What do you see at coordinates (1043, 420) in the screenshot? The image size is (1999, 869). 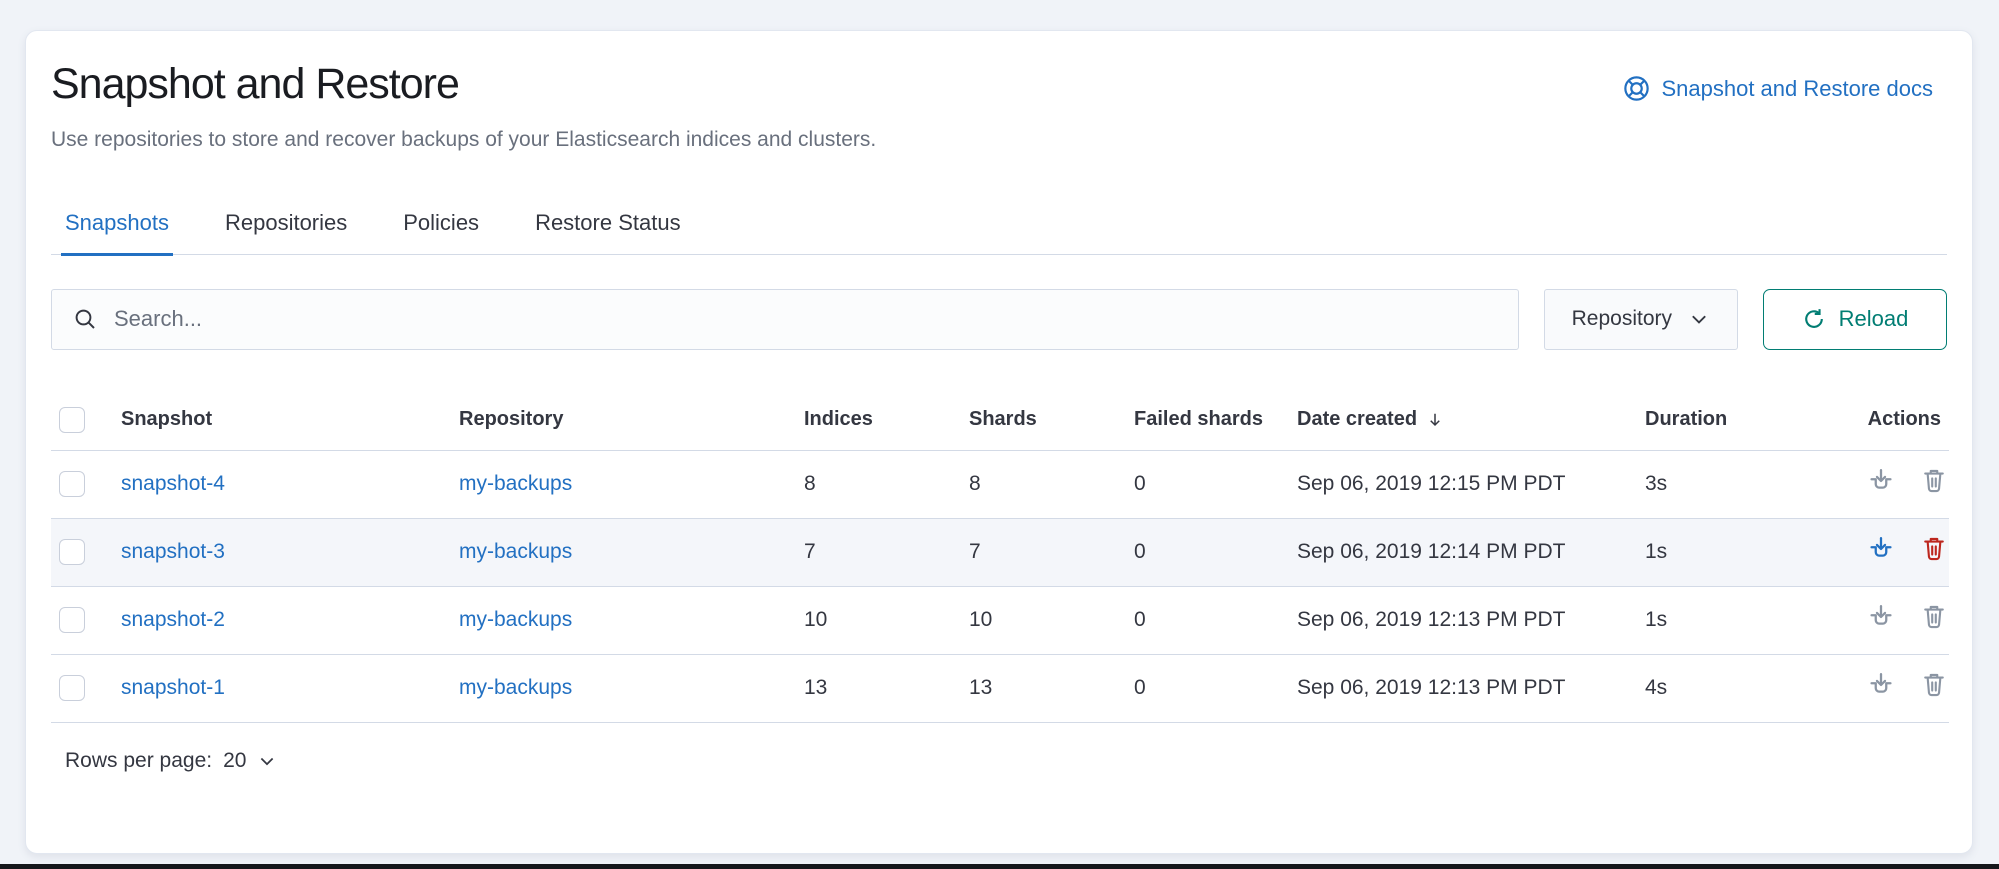 I see `column-header-shards: Shards` at bounding box center [1043, 420].